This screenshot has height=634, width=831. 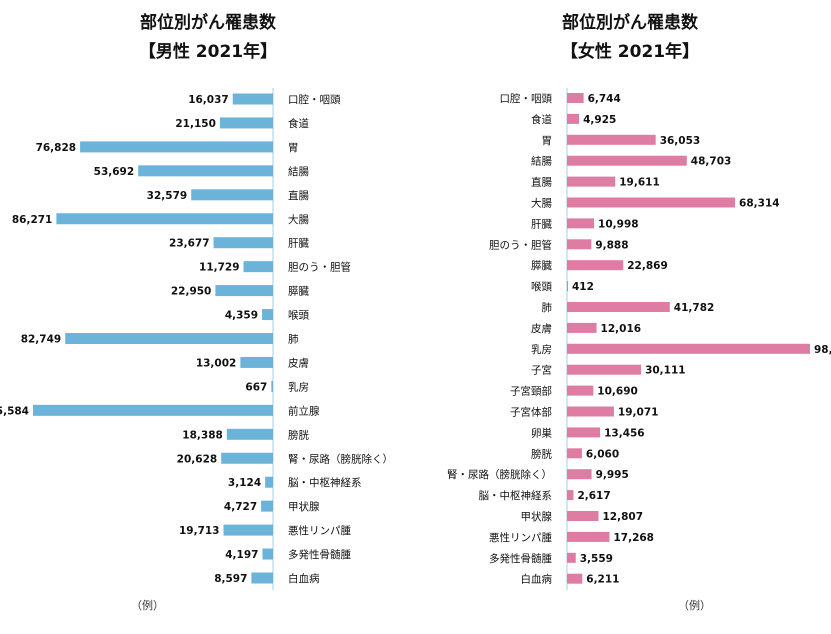 I want to click on male-value-label: 3,124, so click(x=244, y=483).